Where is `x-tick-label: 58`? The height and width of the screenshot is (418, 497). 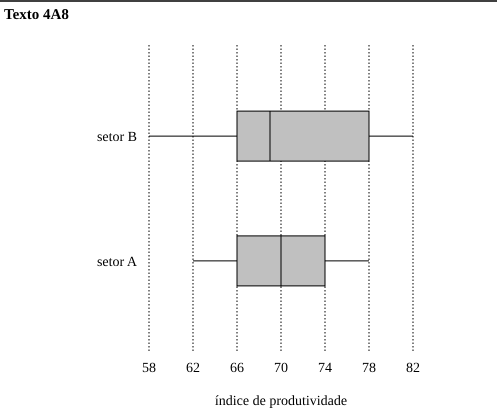
x-tick-label: 58 is located at coordinates (149, 368).